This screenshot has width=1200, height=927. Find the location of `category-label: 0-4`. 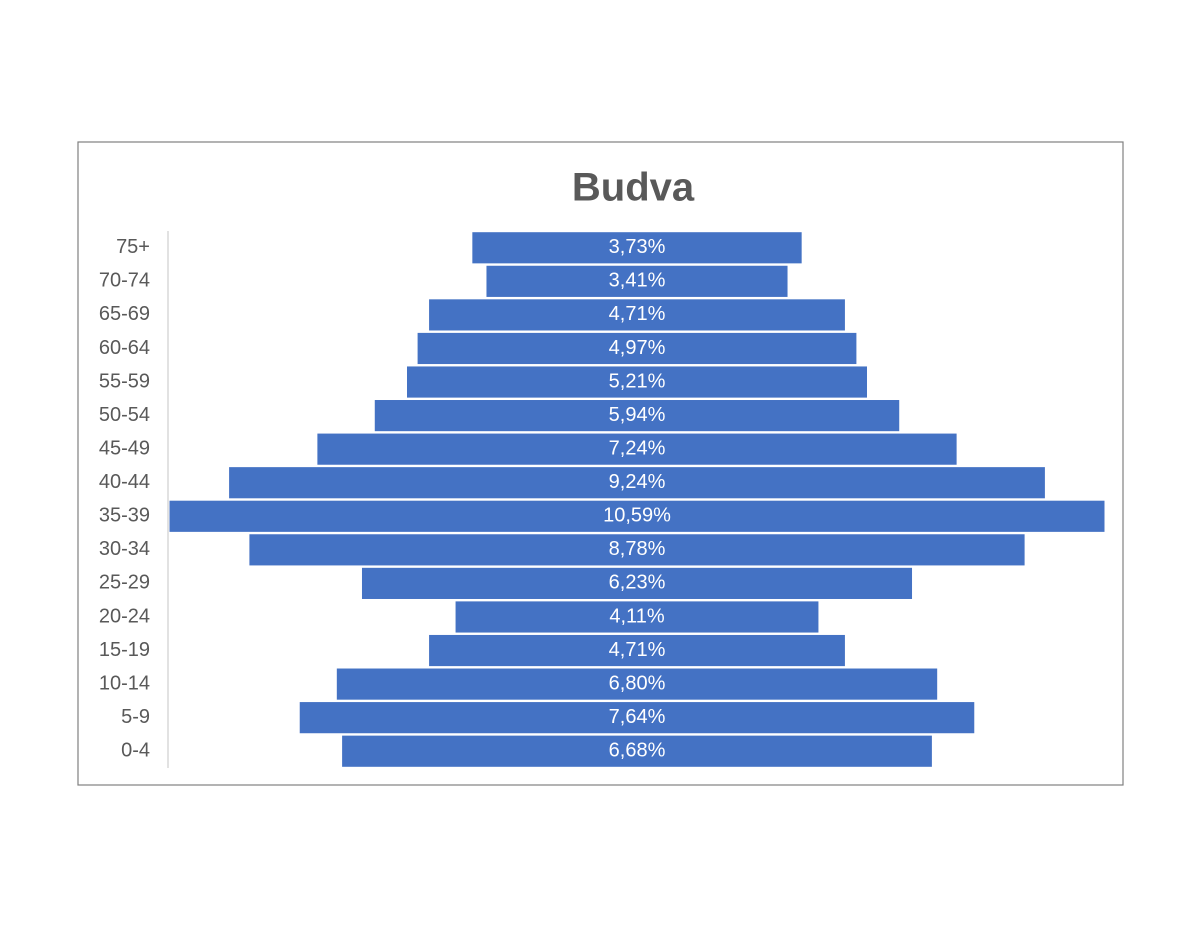

category-label: 0-4 is located at coordinates (135, 751).